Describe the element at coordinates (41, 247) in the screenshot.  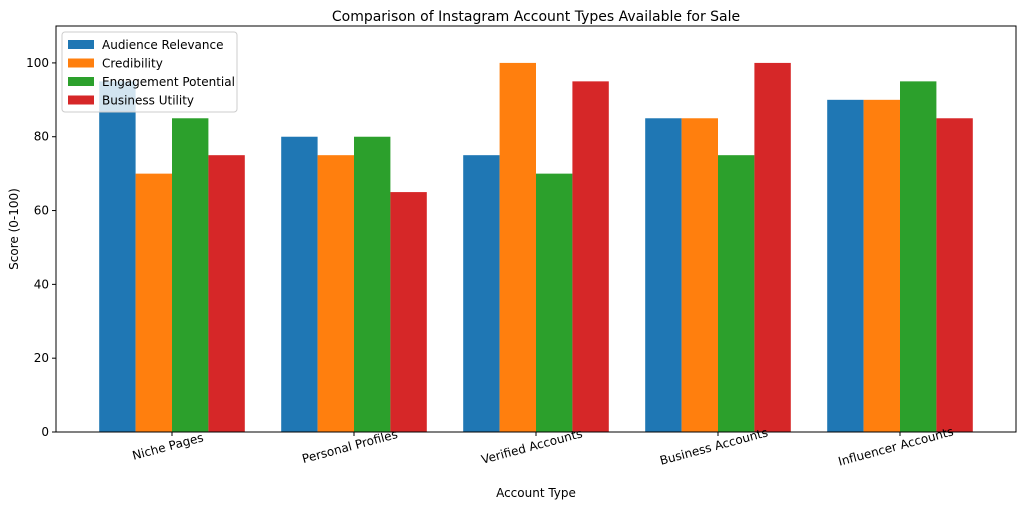
I see `y-axis: 0 20 40 60 80 100` at that location.